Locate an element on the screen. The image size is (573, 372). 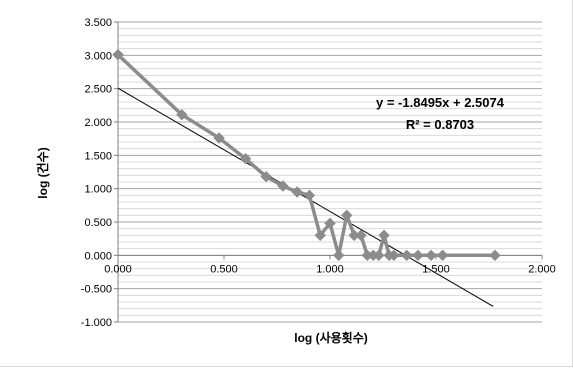
y-tick-label: 2.500 is located at coordinates (98, 90).